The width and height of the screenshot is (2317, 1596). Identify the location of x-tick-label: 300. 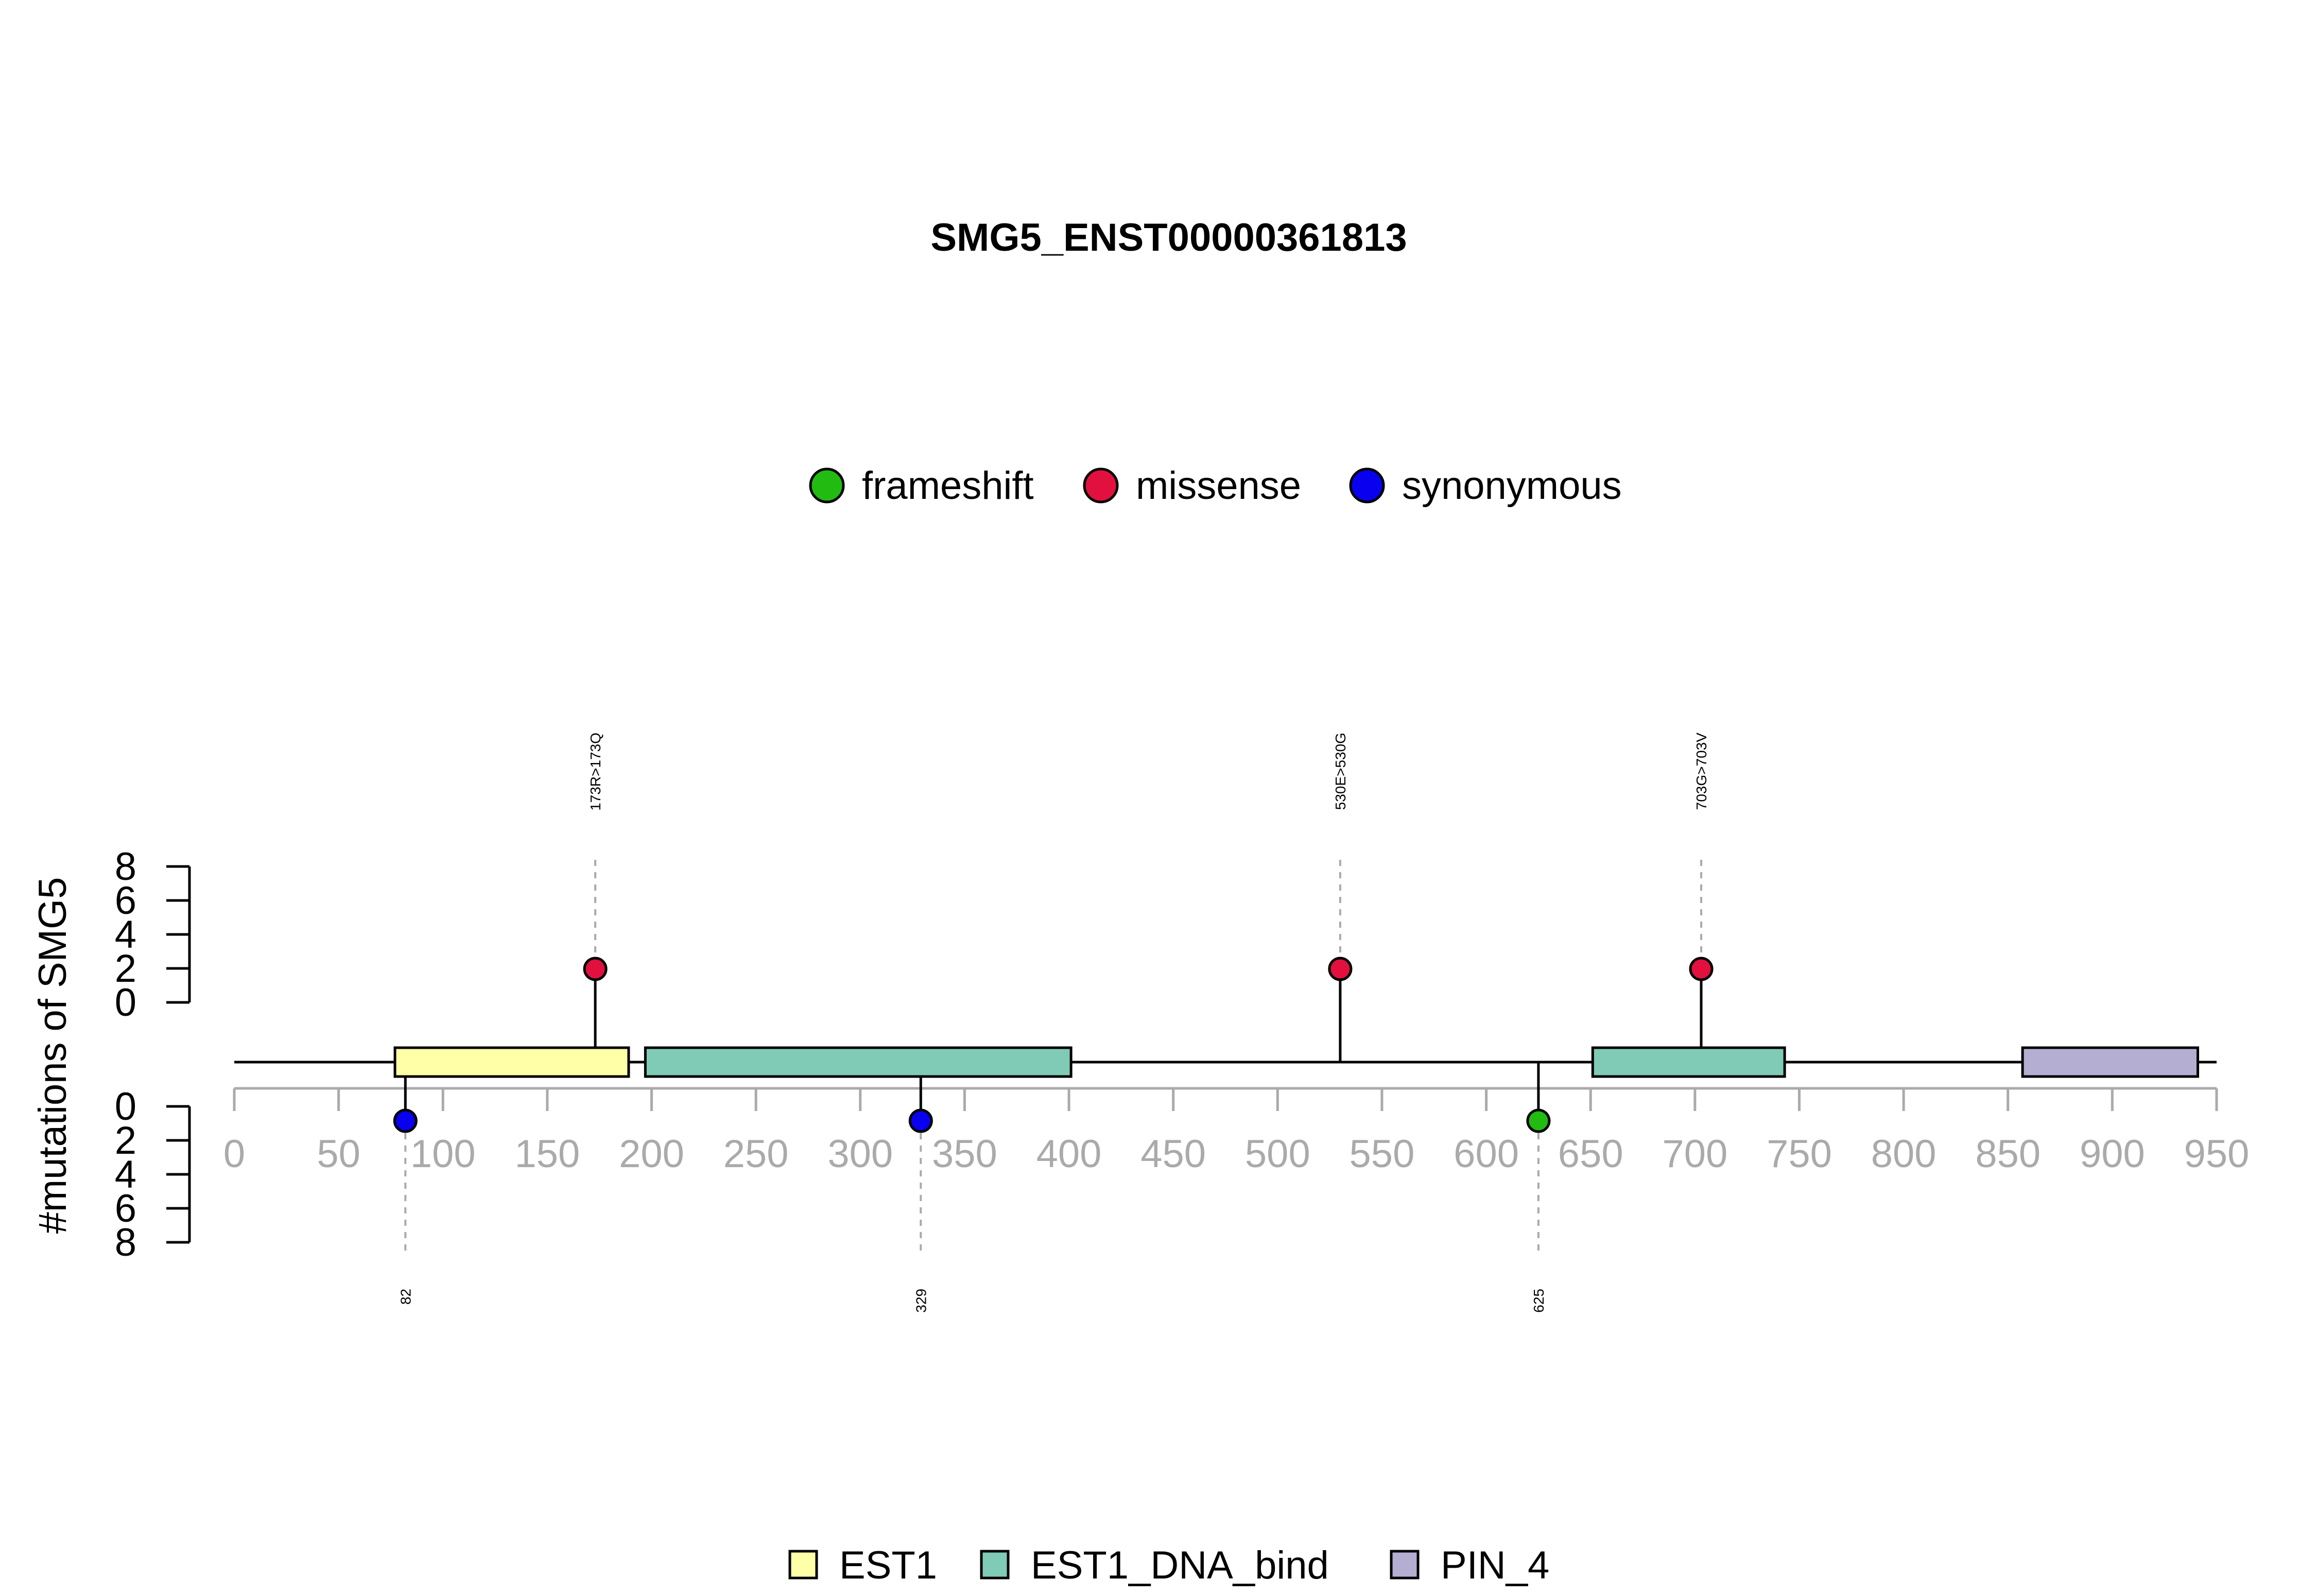
(860, 1154).